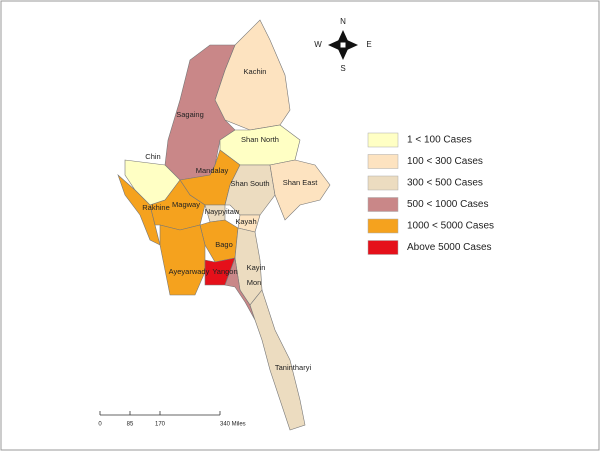  Describe the element at coordinates (449, 247) in the screenshot. I see `legend-label: Above 5000 Cases` at that location.